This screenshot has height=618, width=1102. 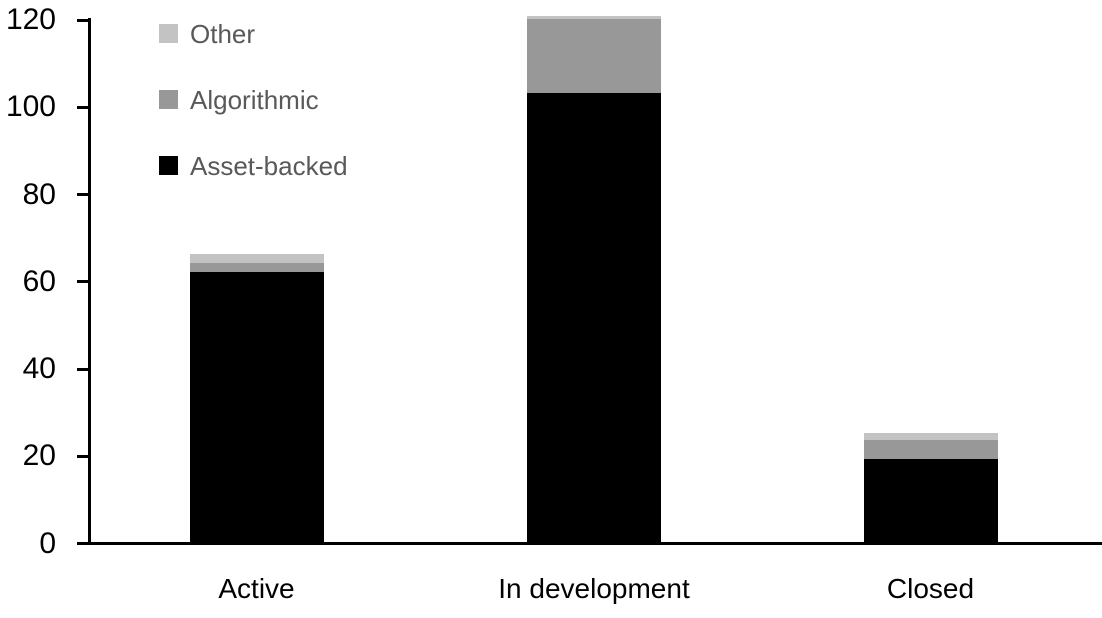 I want to click on x-axis-label-in-development: In development, so click(x=594, y=588).